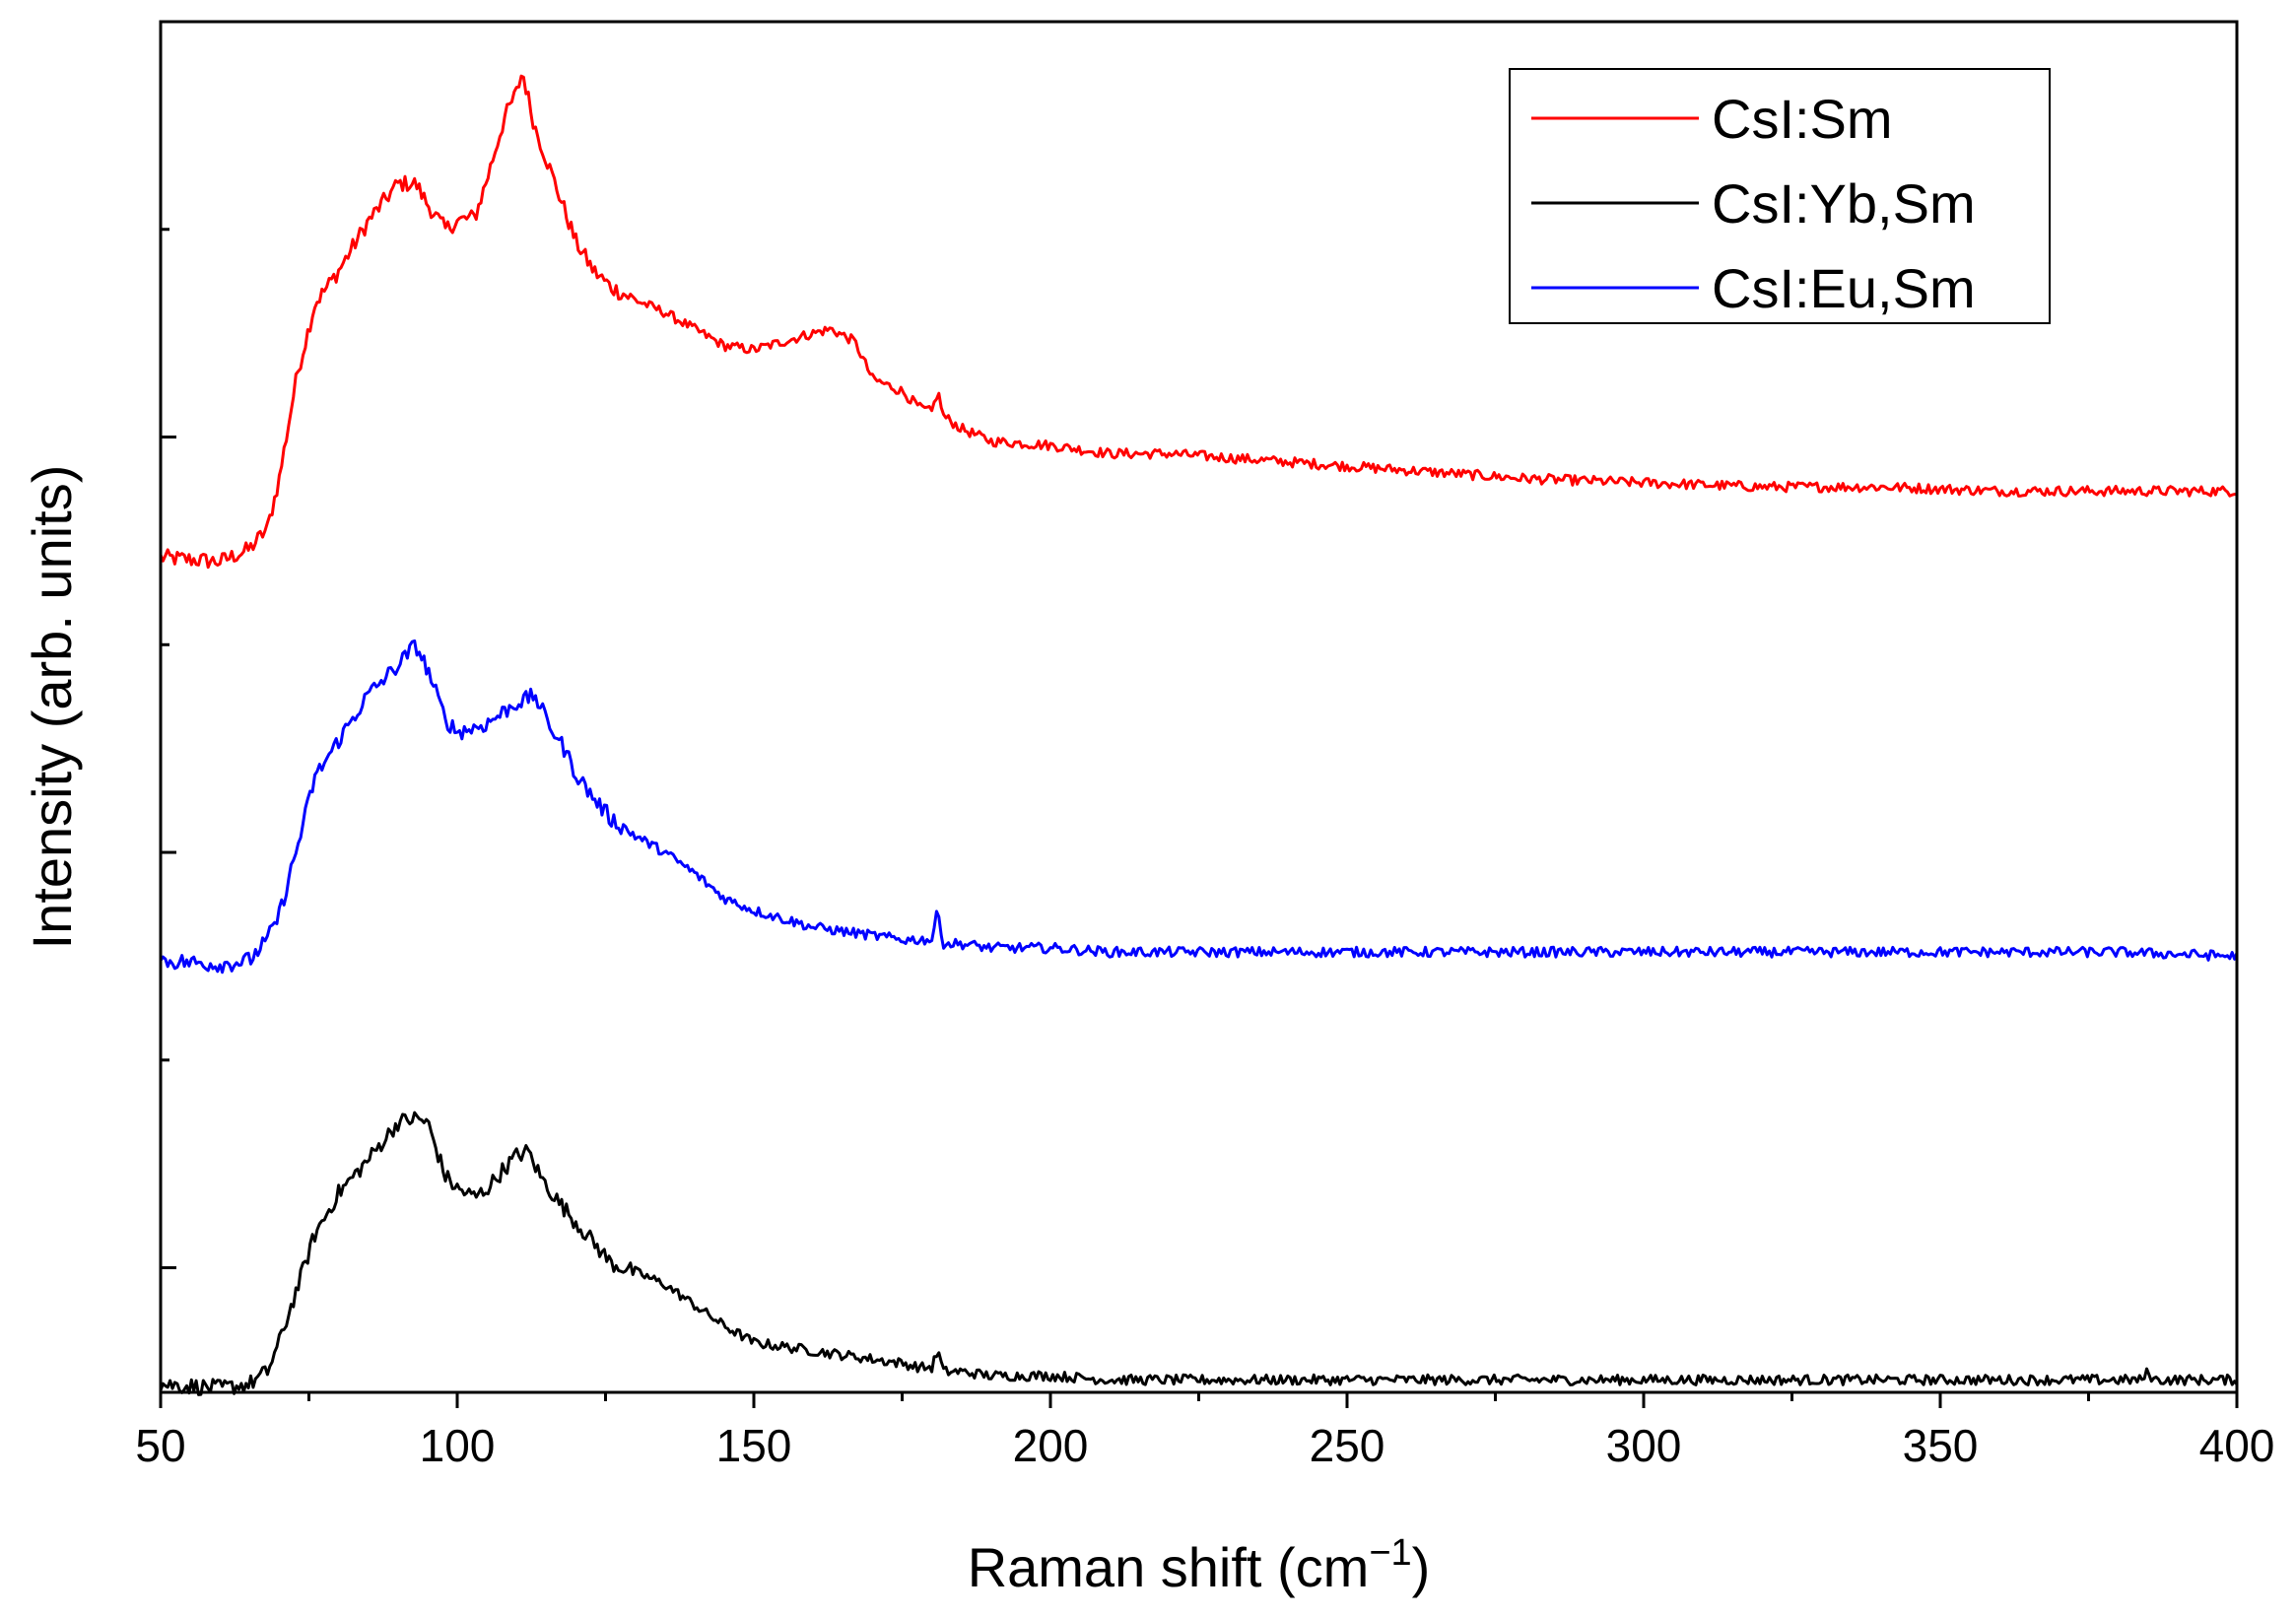  What do you see at coordinates (458, 1445) in the screenshot?
I see `x-tick-label-1: 100` at bounding box center [458, 1445].